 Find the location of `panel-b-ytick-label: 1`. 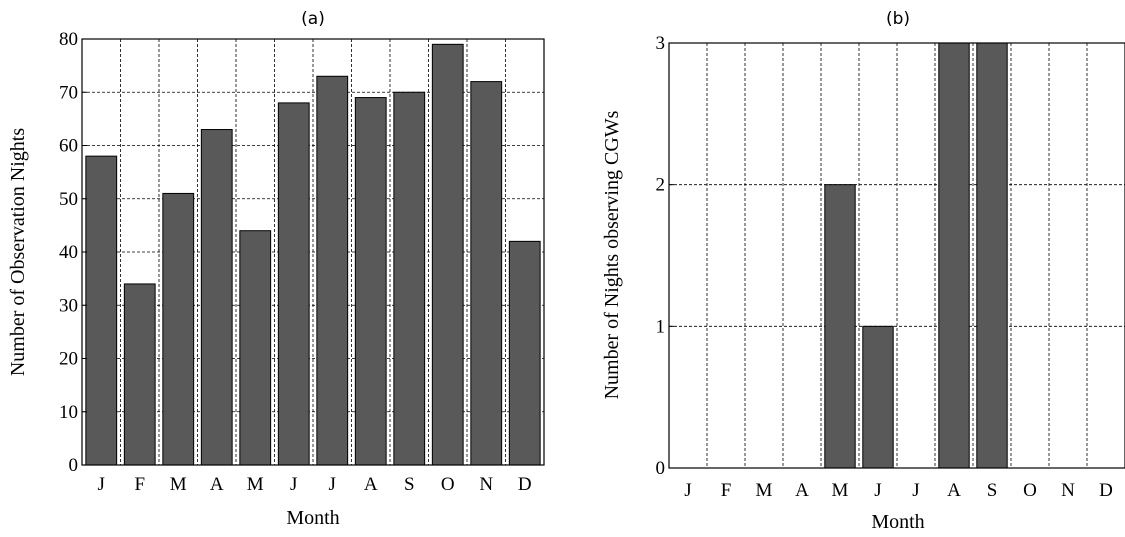

panel-b-ytick-label: 1 is located at coordinates (661, 326).